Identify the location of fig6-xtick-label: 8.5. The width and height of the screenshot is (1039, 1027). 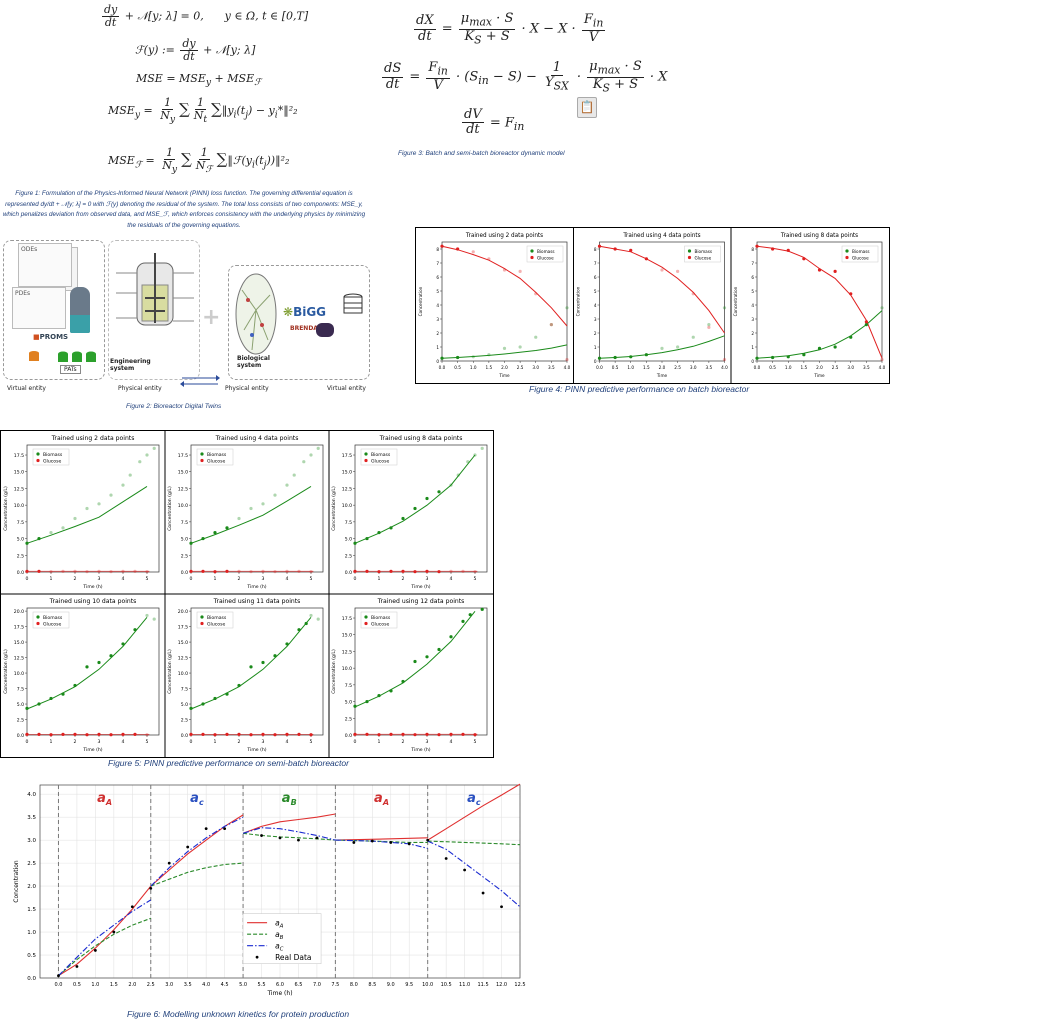
(372, 985).